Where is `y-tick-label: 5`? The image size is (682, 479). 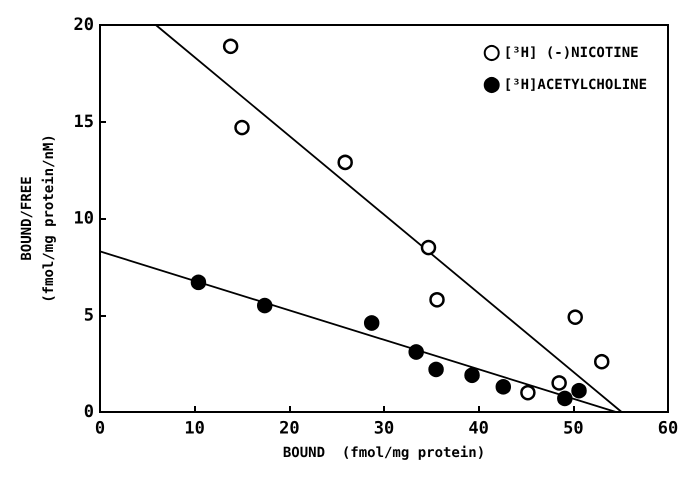
y-tick-label: 5 is located at coordinates (89, 315).